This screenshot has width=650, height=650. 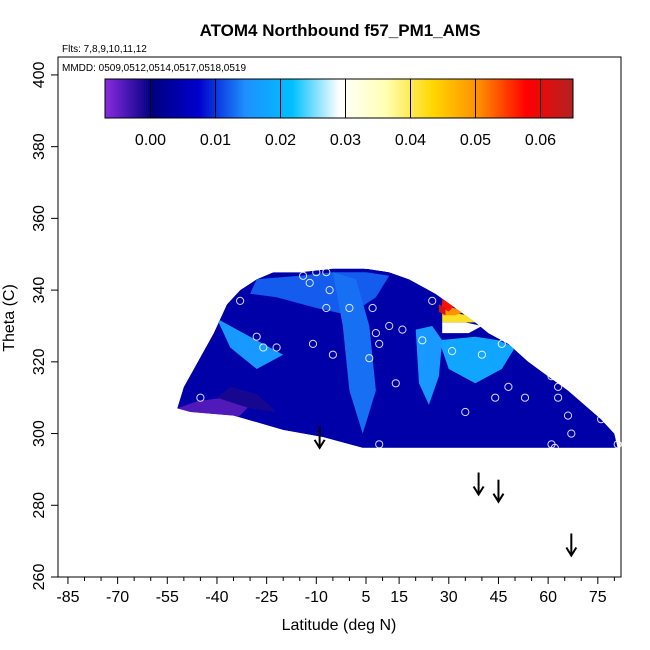 I want to click on chart-title: ATOM4 Northbound f57_PM1_AMS, so click(x=340, y=30).